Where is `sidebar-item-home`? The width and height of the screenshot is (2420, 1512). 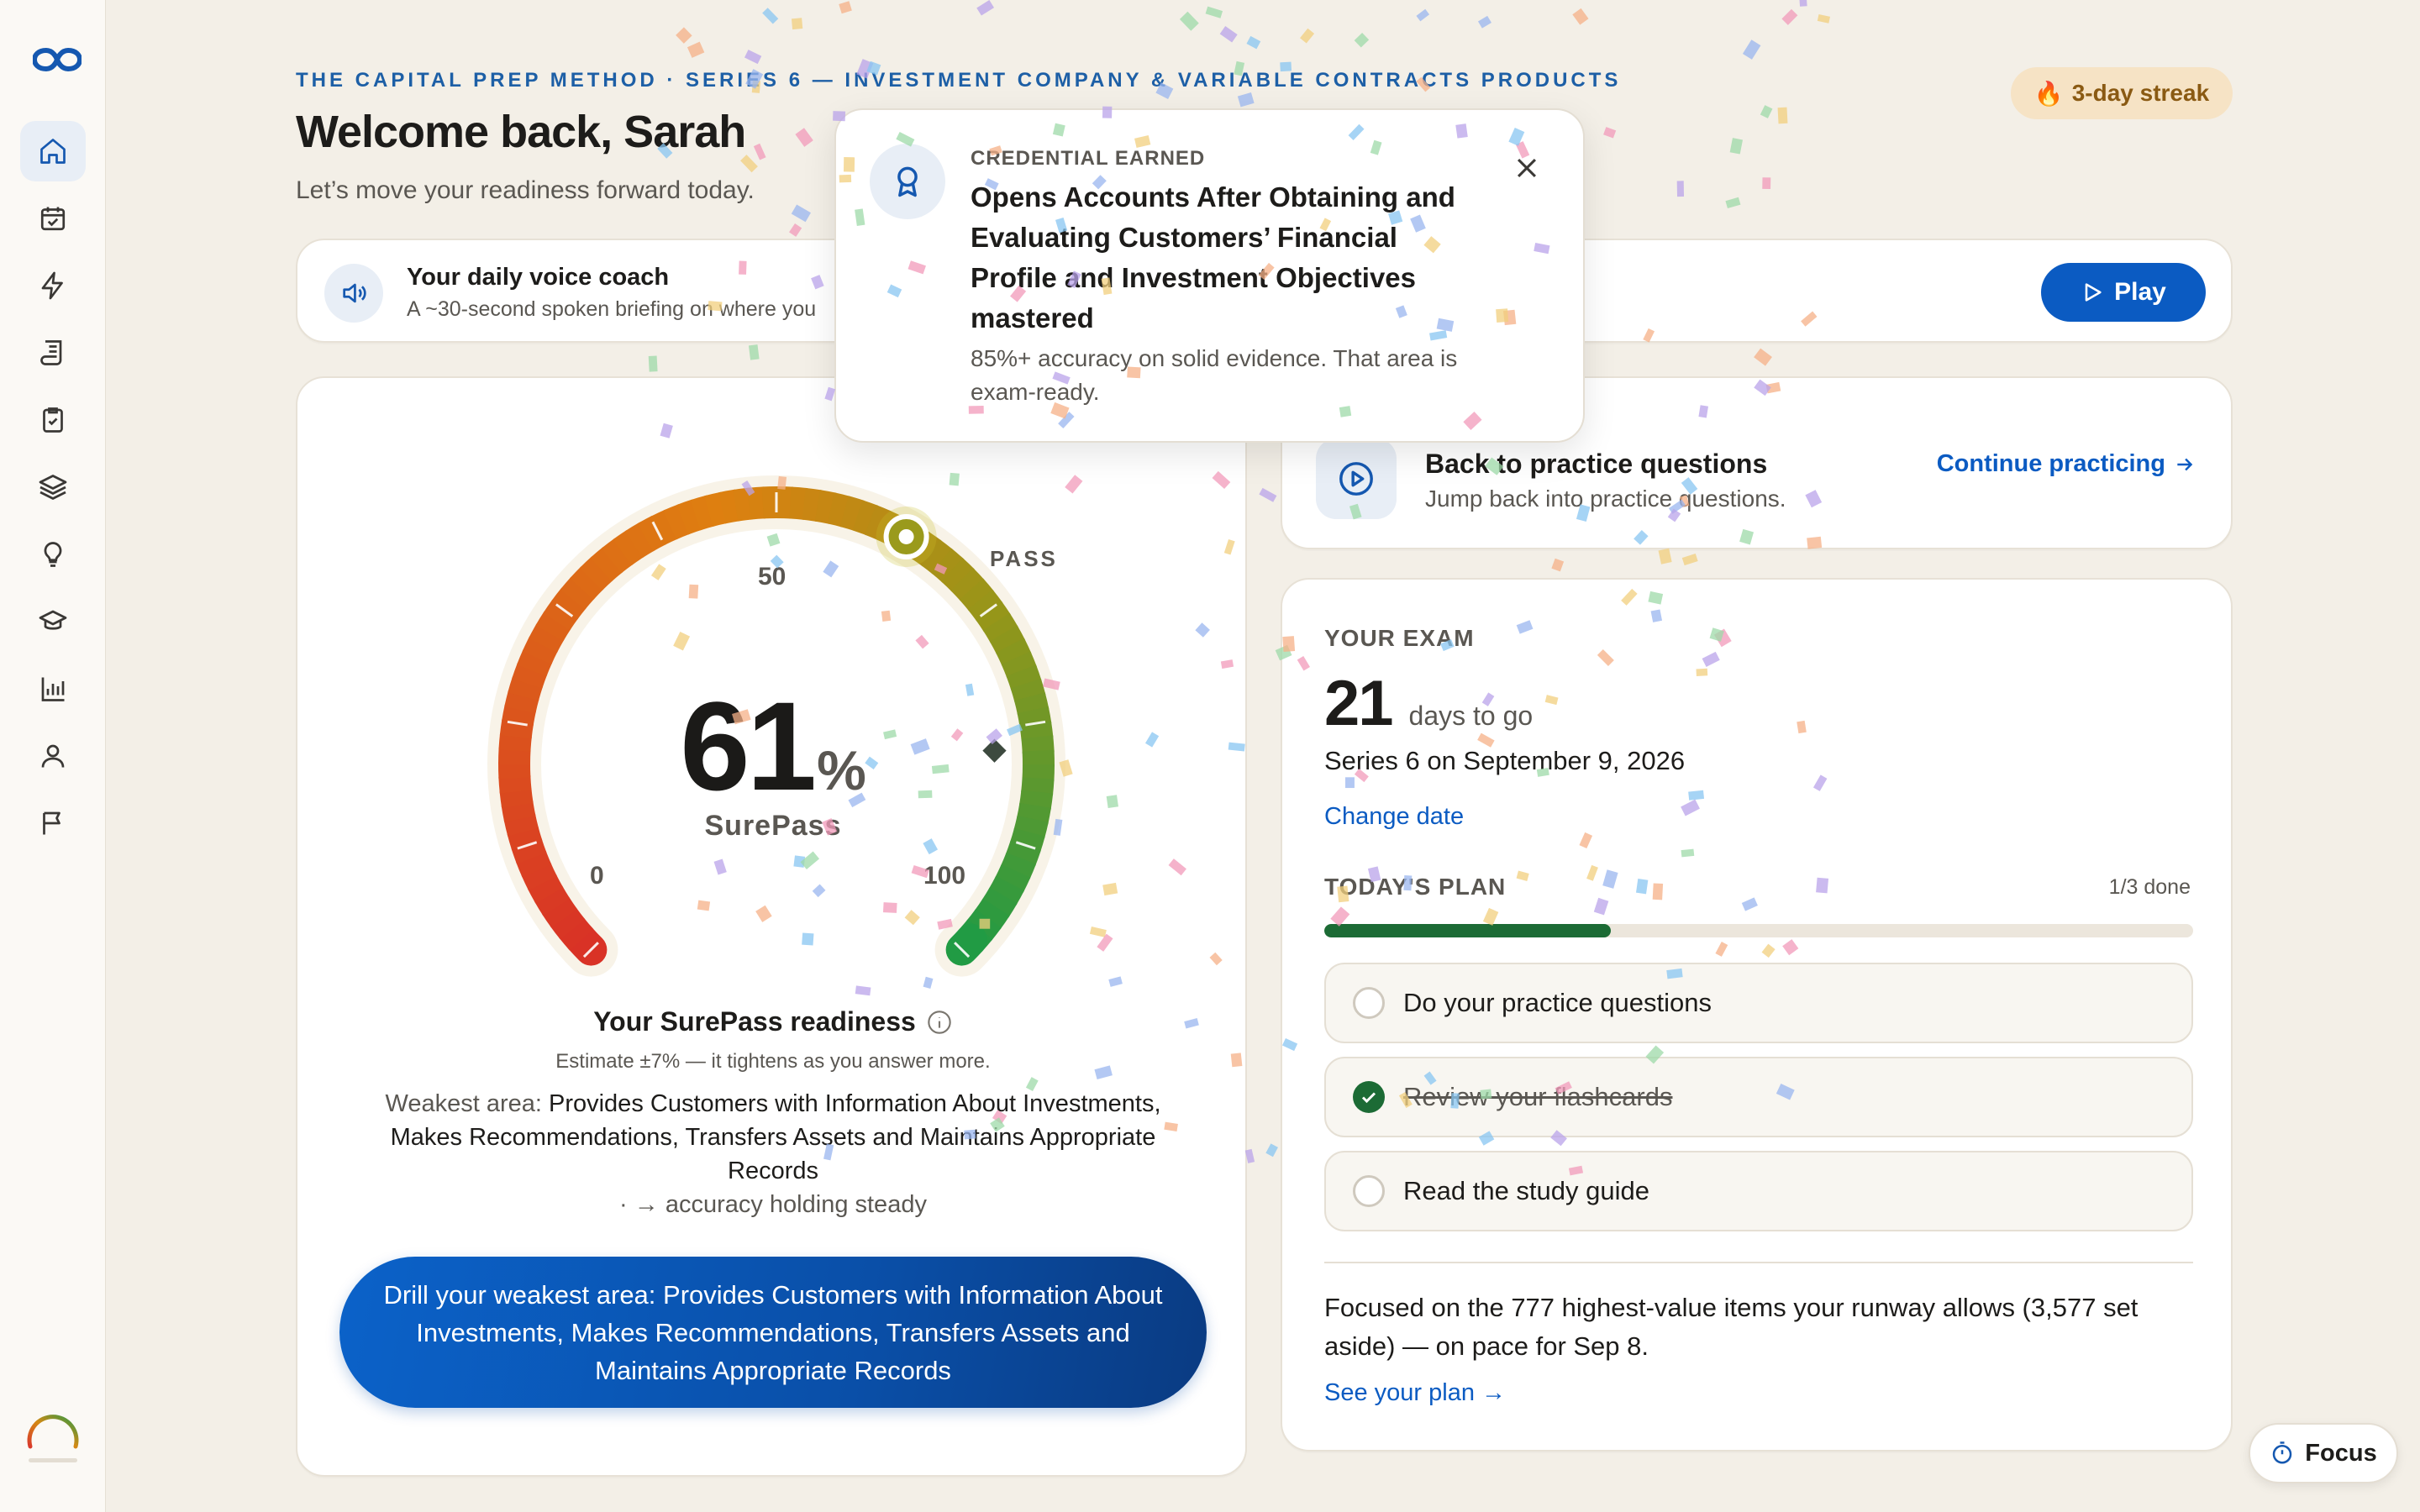 sidebar-item-home is located at coordinates (53, 151).